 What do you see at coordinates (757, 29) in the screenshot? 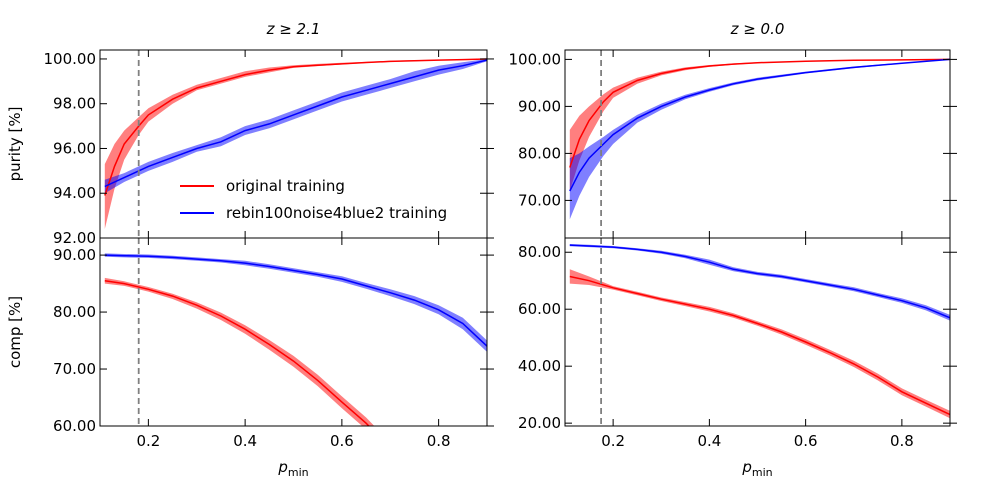
I see `panel-title: z ≥ 0.0` at bounding box center [757, 29].